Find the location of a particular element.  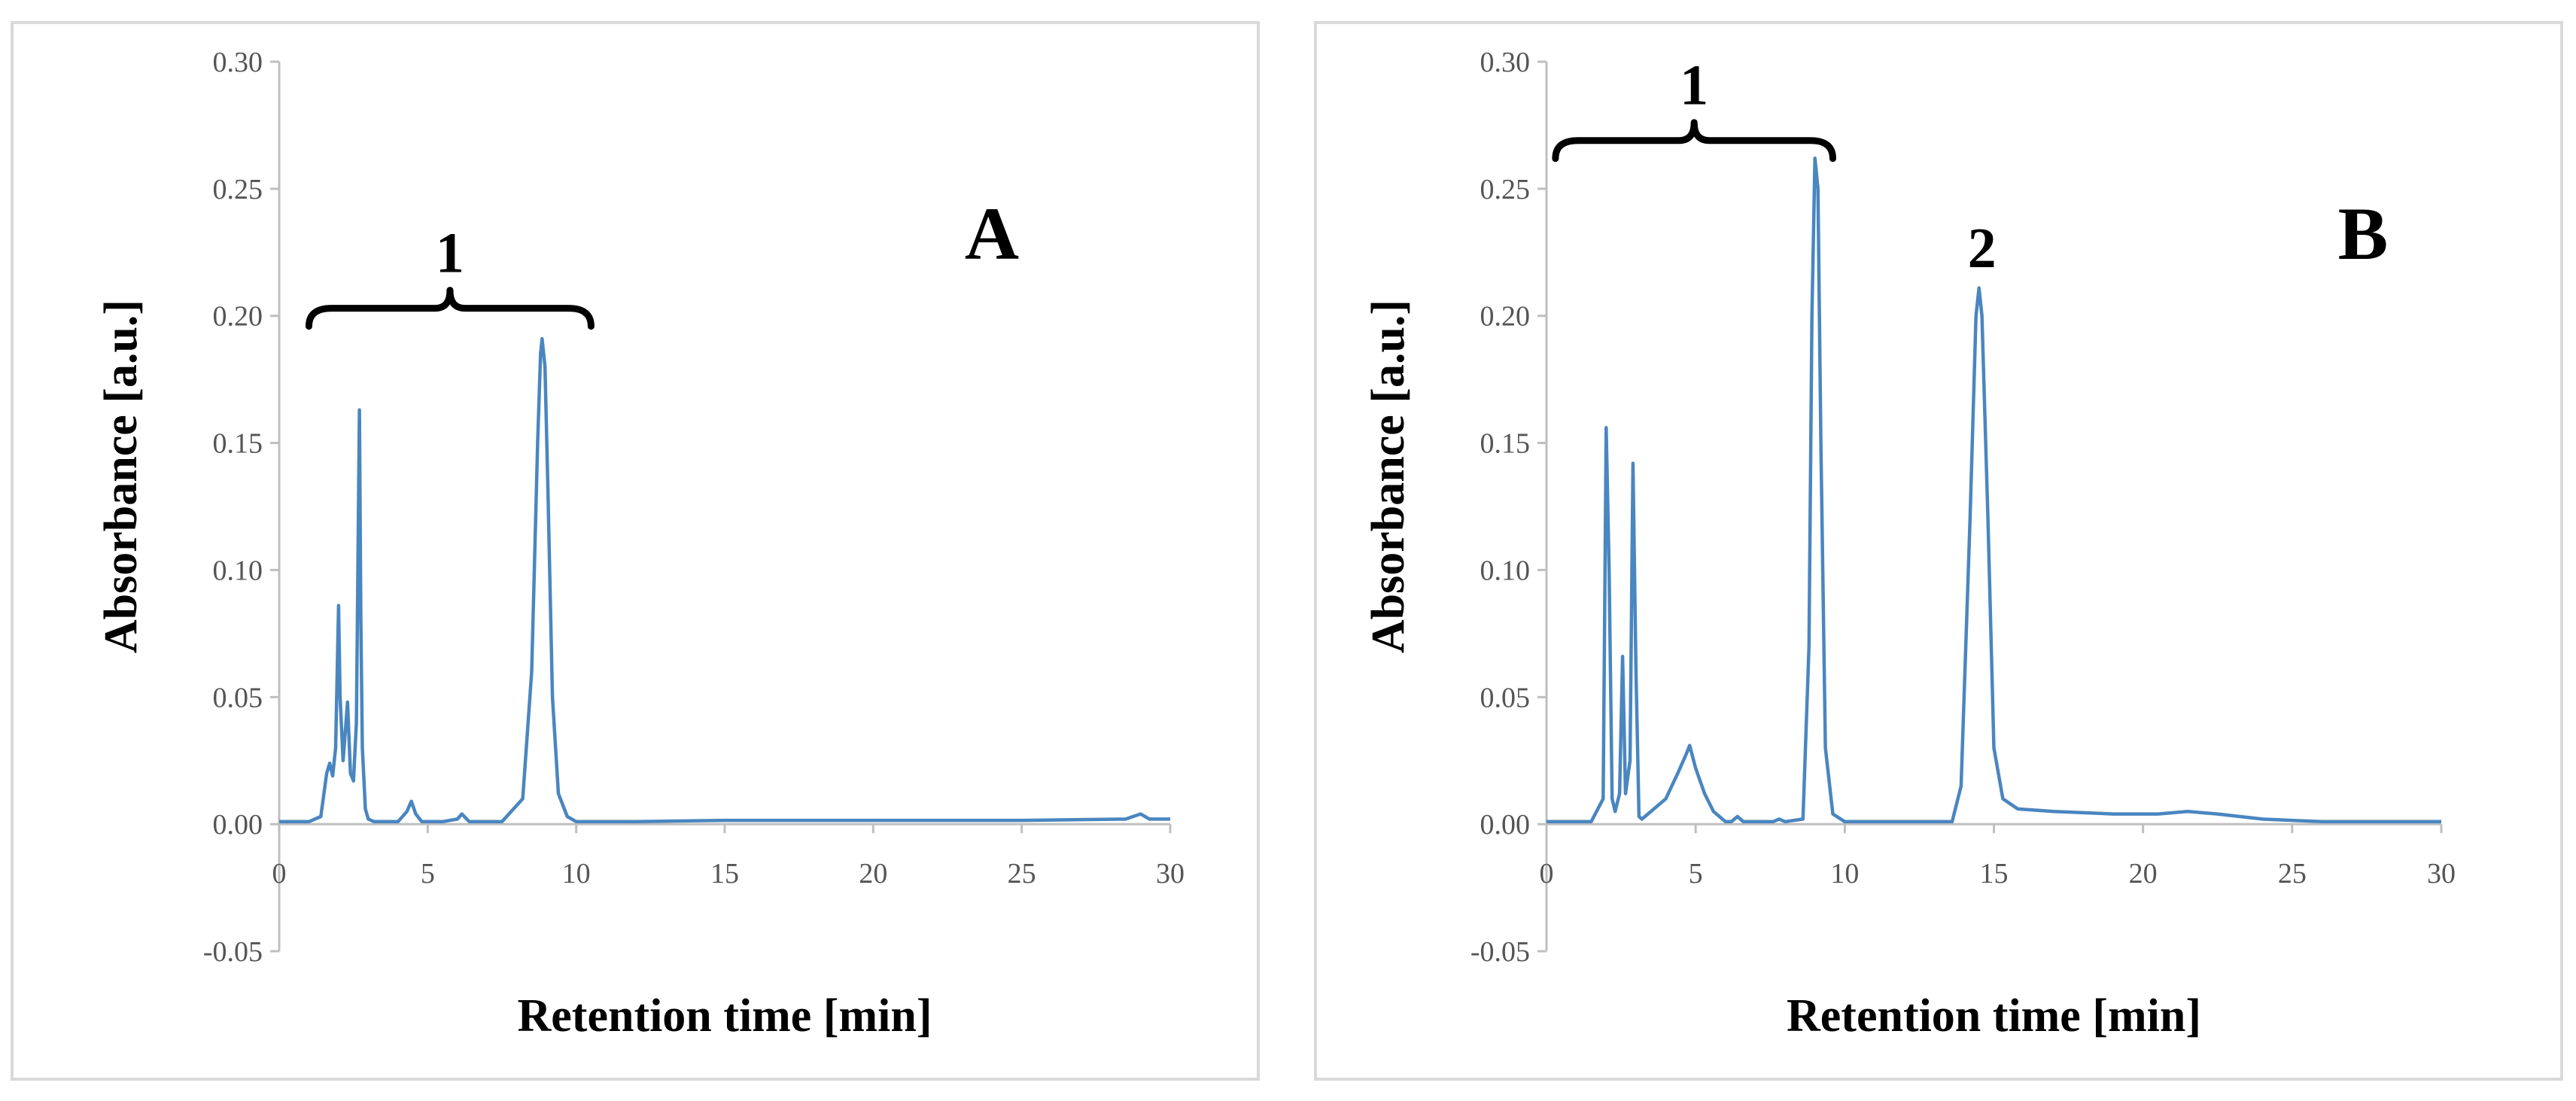

panel-letter: A is located at coordinates (992, 233).